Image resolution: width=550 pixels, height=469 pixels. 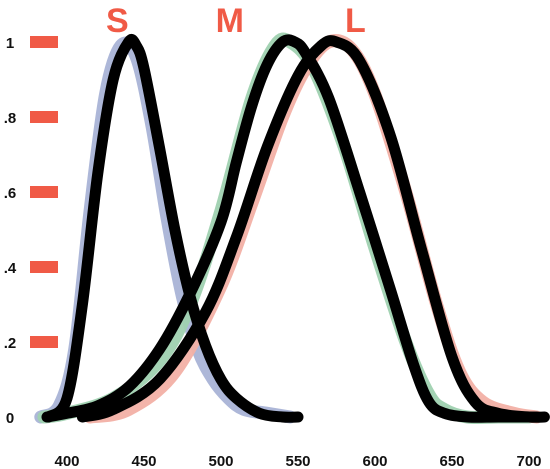 What do you see at coordinates (528, 461) in the screenshot?
I see `x-tick-label: 700` at bounding box center [528, 461].